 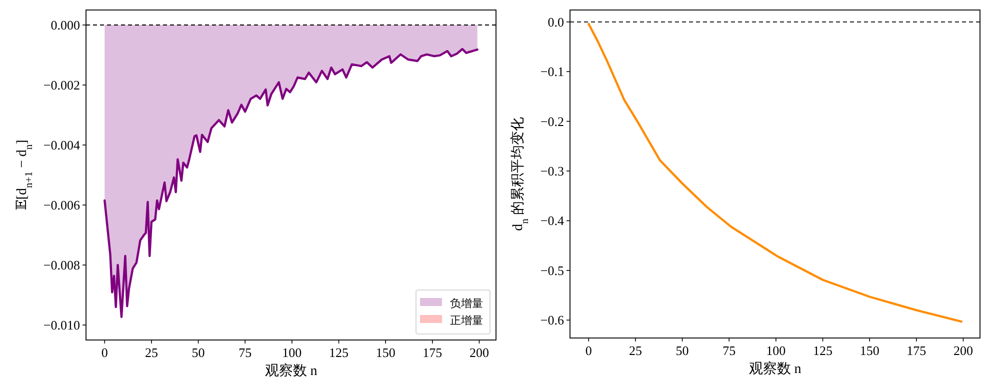 I want to click on legend-label: 正增量, so click(x=466, y=321).